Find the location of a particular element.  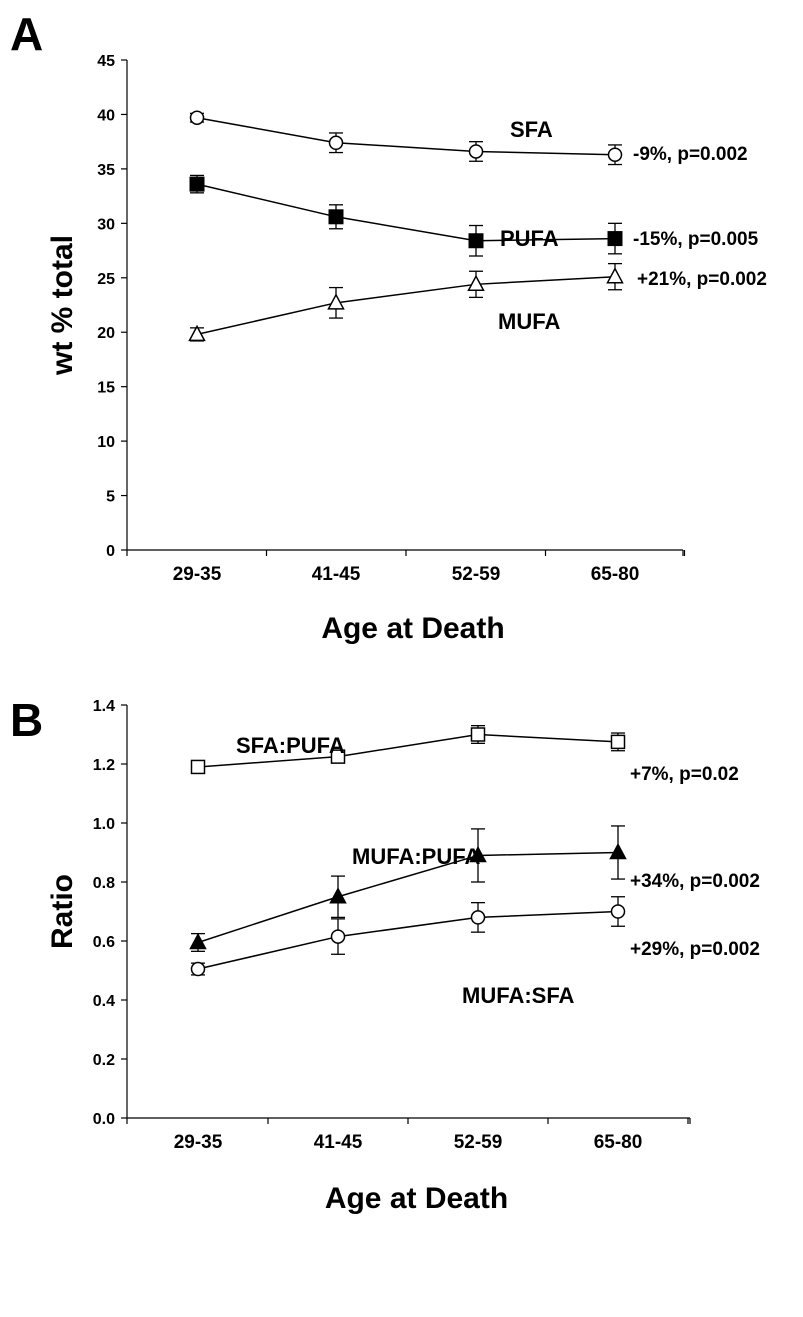

y-tick-label: 15 is located at coordinates (106, 388).